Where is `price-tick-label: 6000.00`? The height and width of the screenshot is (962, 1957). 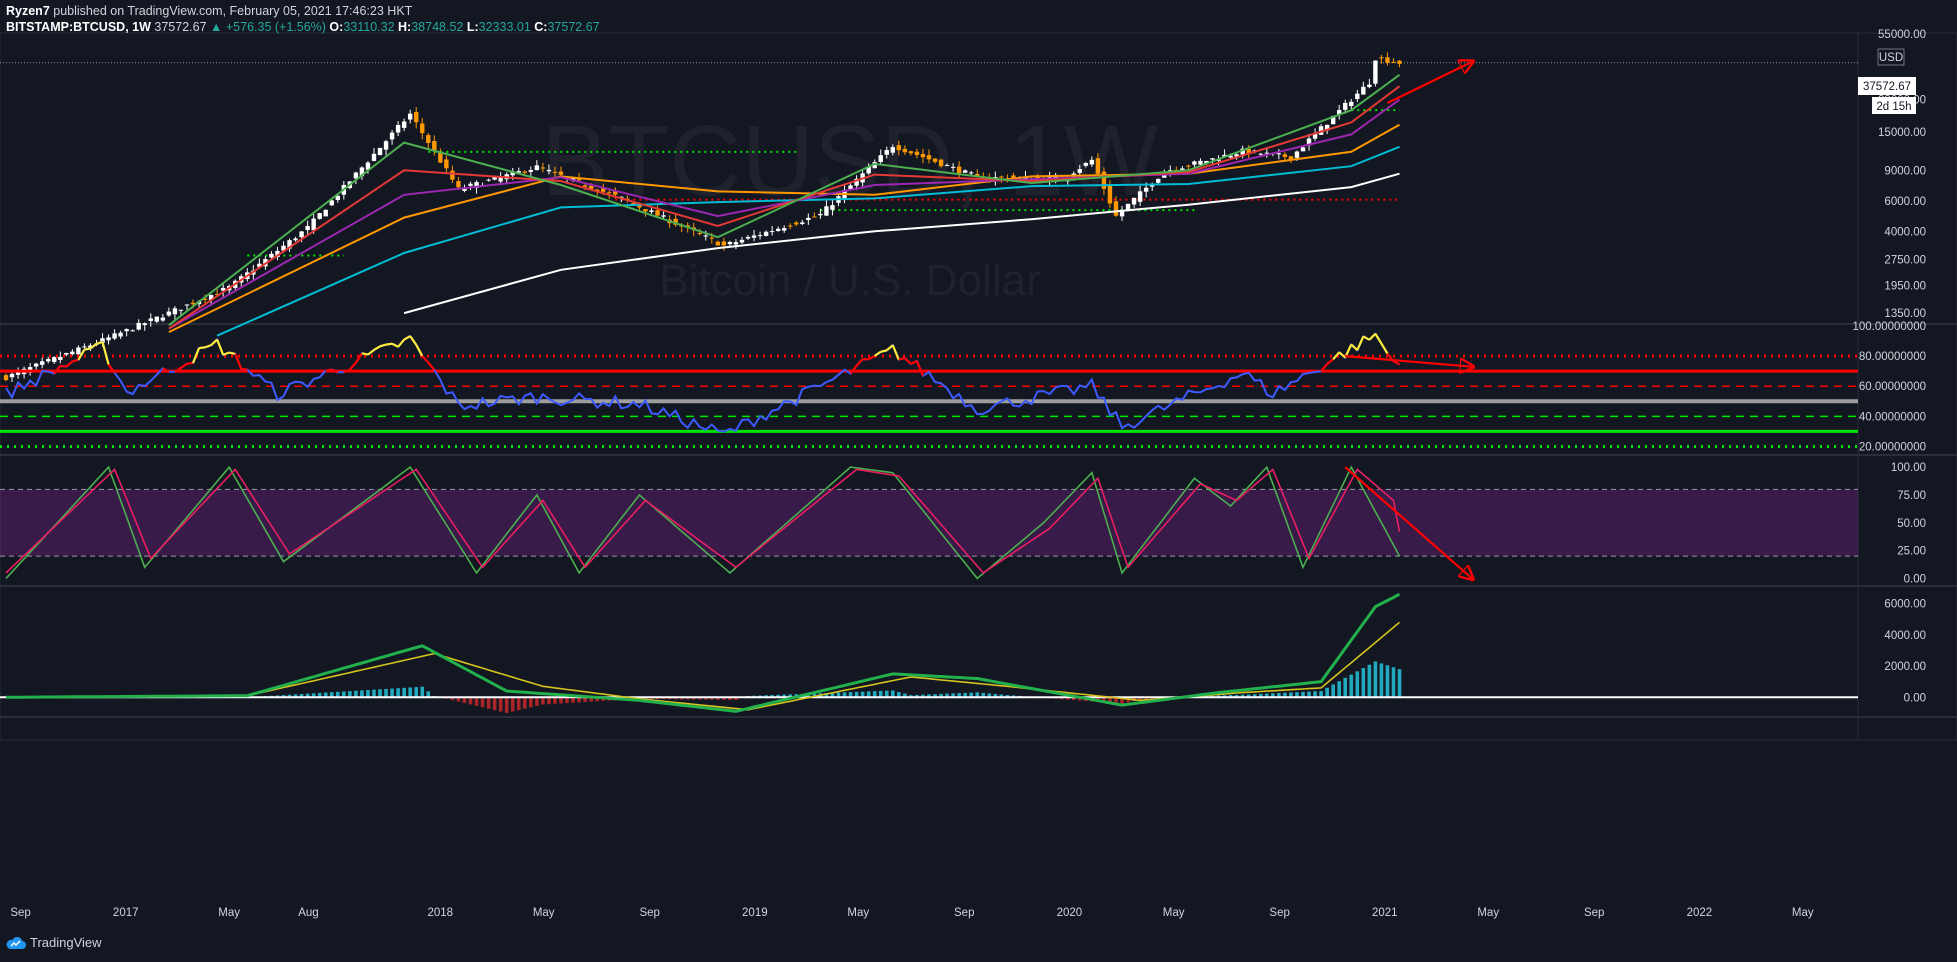
price-tick-label: 6000.00 is located at coordinates (1905, 202).